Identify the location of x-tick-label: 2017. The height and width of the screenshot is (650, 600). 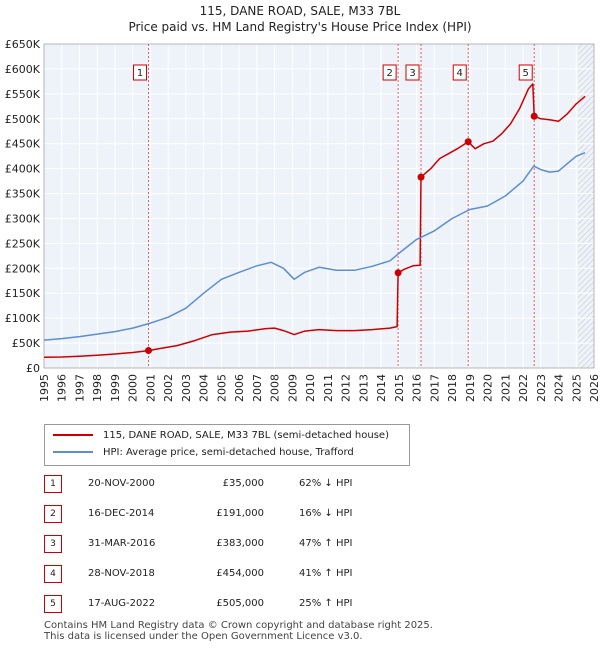
(434, 388).